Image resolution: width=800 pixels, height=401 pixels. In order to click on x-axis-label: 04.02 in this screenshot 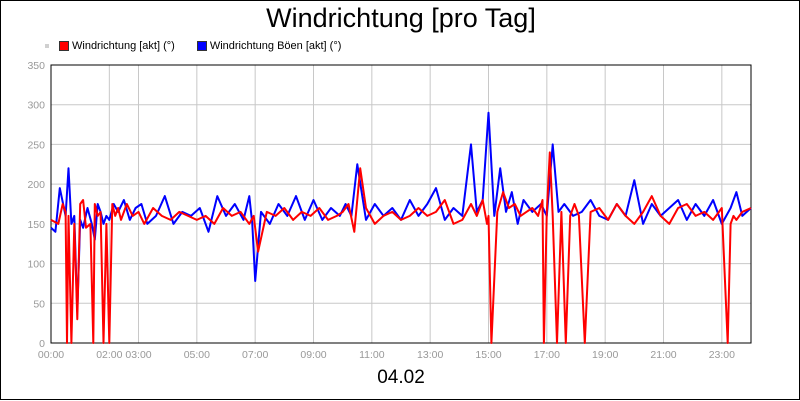, I will do `click(401, 377)`.